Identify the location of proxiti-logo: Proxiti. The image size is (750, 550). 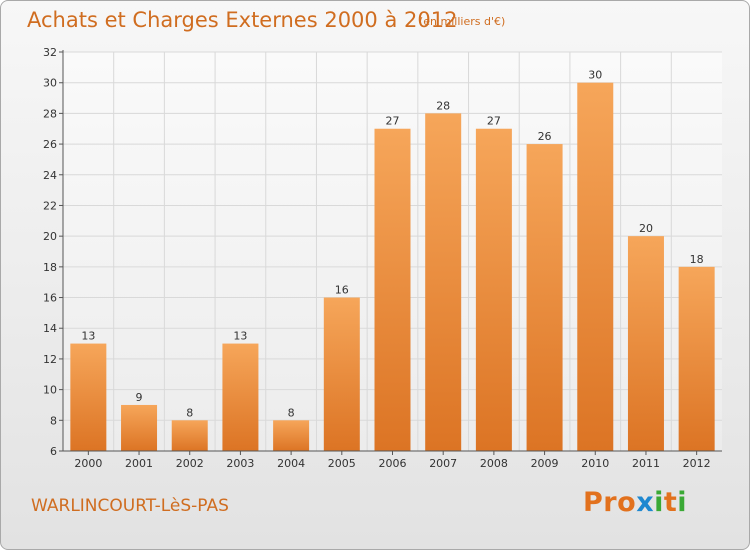
(635, 502).